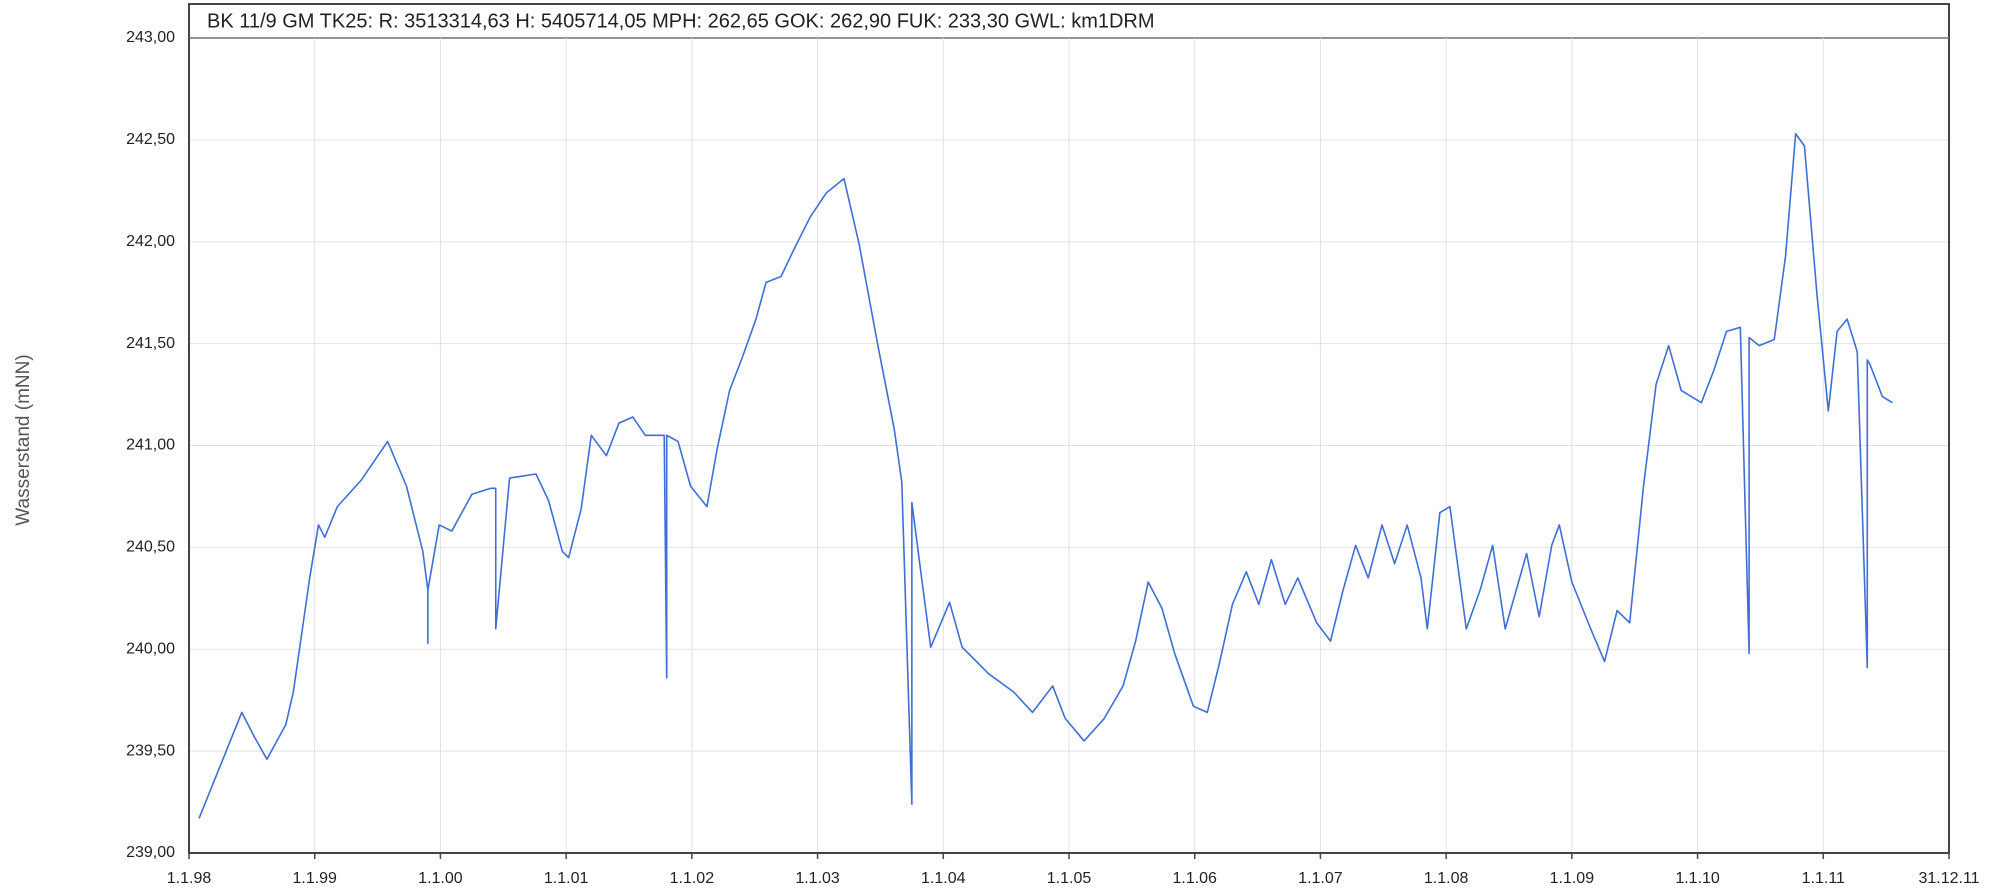  What do you see at coordinates (150, 241) in the screenshot?
I see `y-tick-label: 242,00` at bounding box center [150, 241].